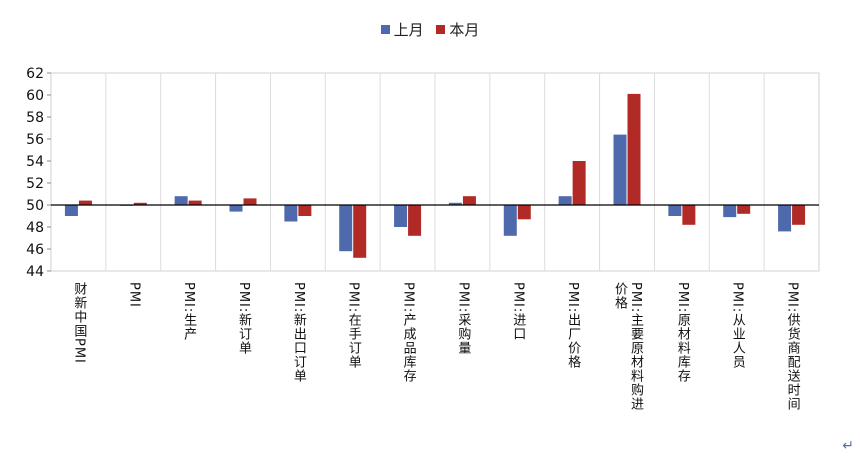 The image size is (860, 458). What do you see at coordinates (35, 206) in the screenshot?
I see `y-tick-label: 50` at bounding box center [35, 206].